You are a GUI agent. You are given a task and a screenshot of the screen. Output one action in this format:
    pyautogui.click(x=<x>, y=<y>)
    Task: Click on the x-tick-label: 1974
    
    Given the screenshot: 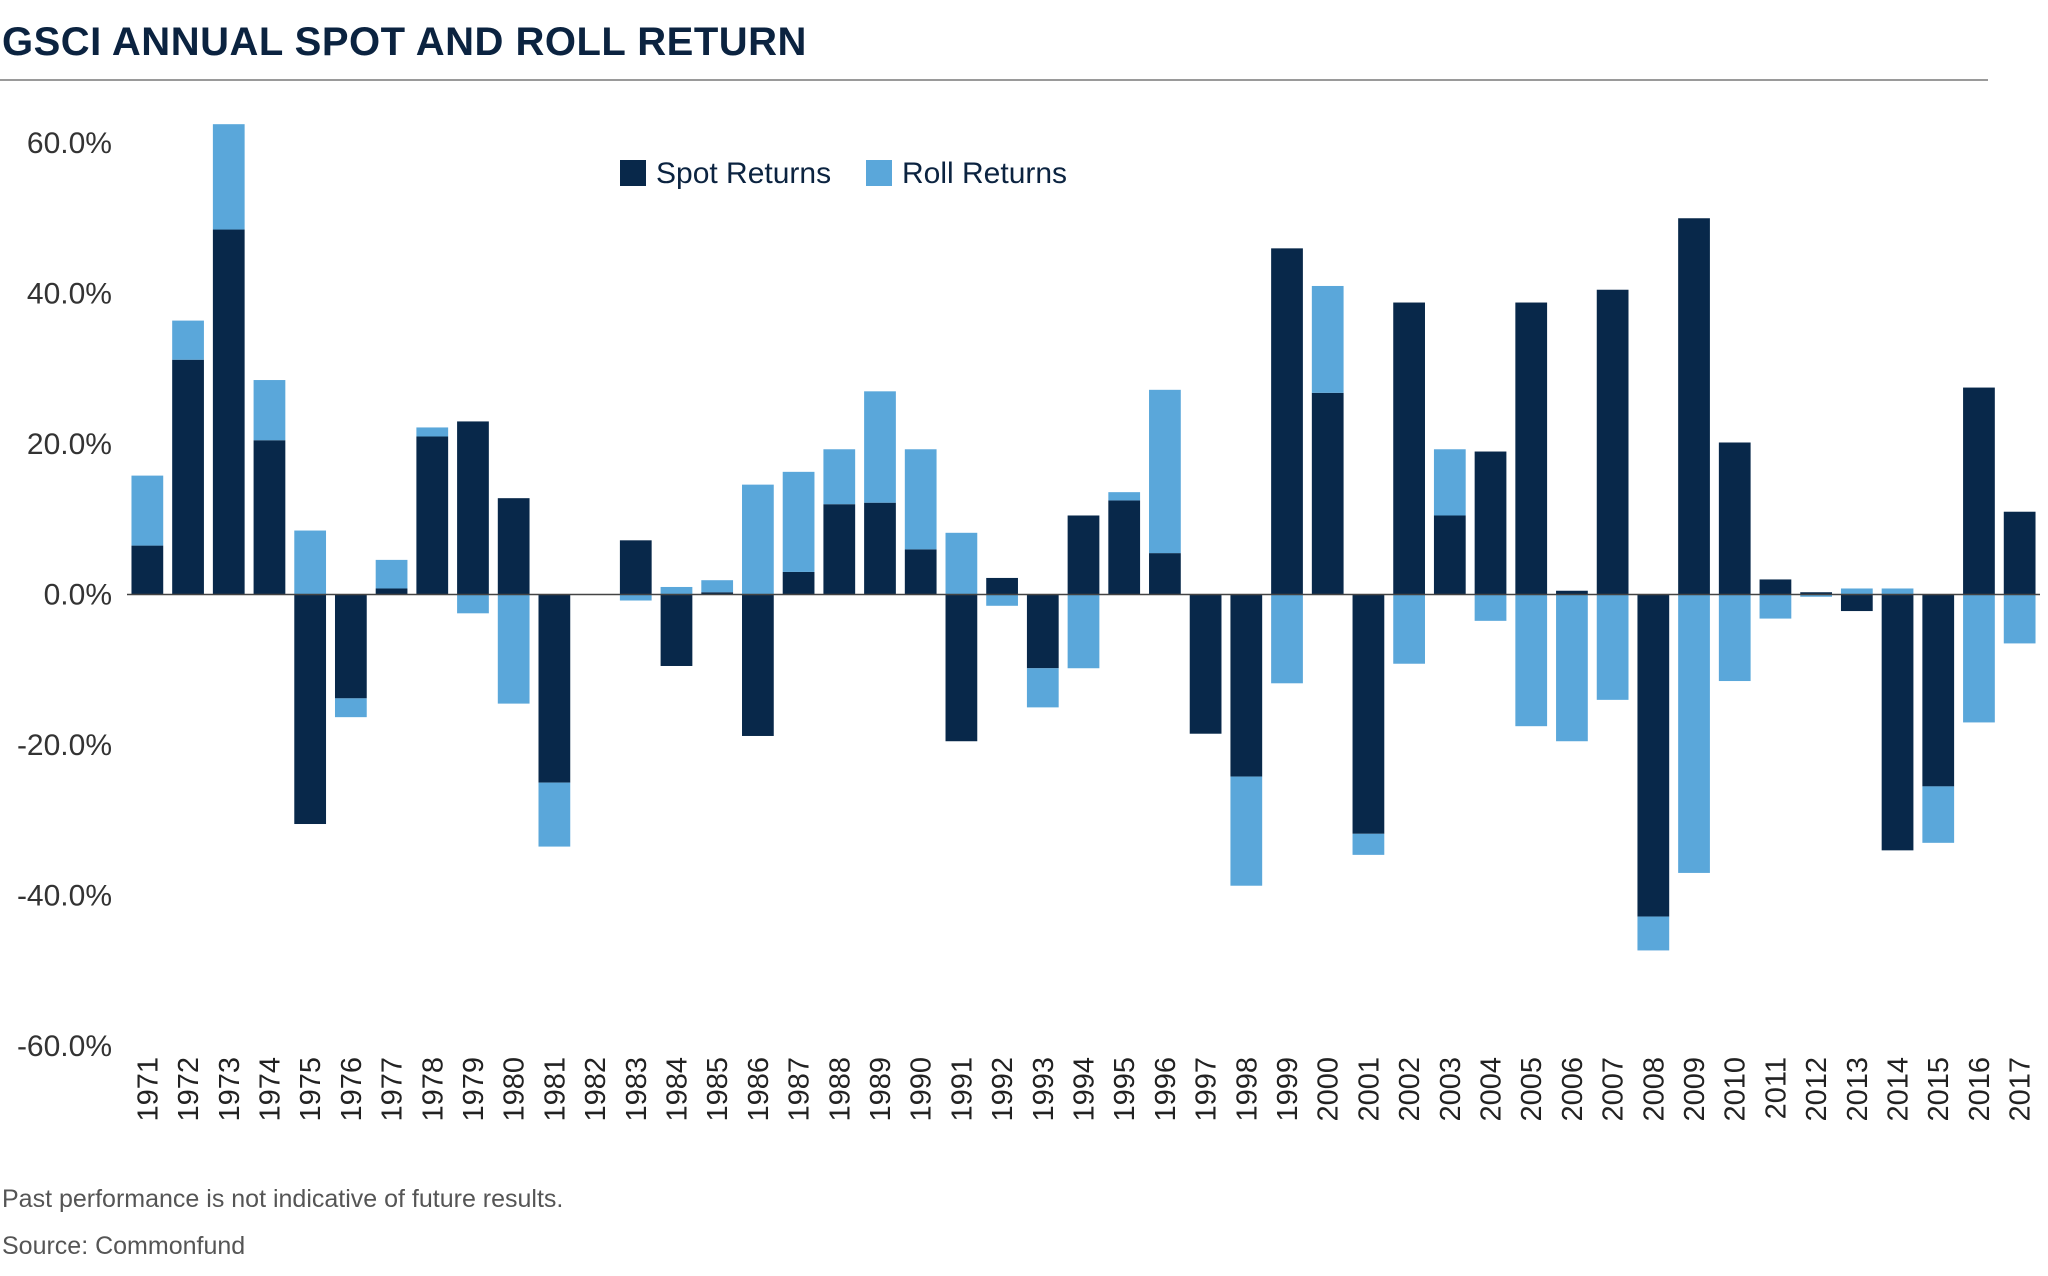 What is the action you would take?
    pyautogui.click(x=270, y=1089)
    